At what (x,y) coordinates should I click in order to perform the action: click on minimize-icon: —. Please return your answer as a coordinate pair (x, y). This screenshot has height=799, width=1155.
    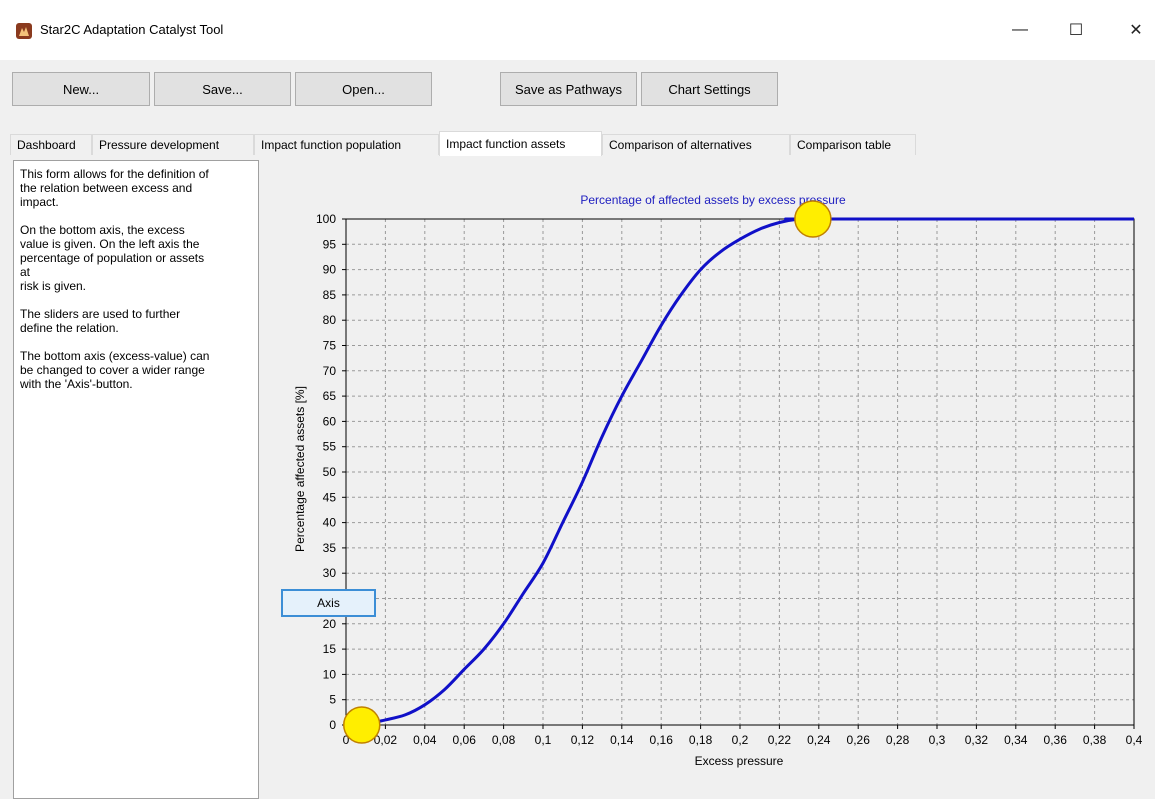
    Looking at the image, I should click on (1020, 29).